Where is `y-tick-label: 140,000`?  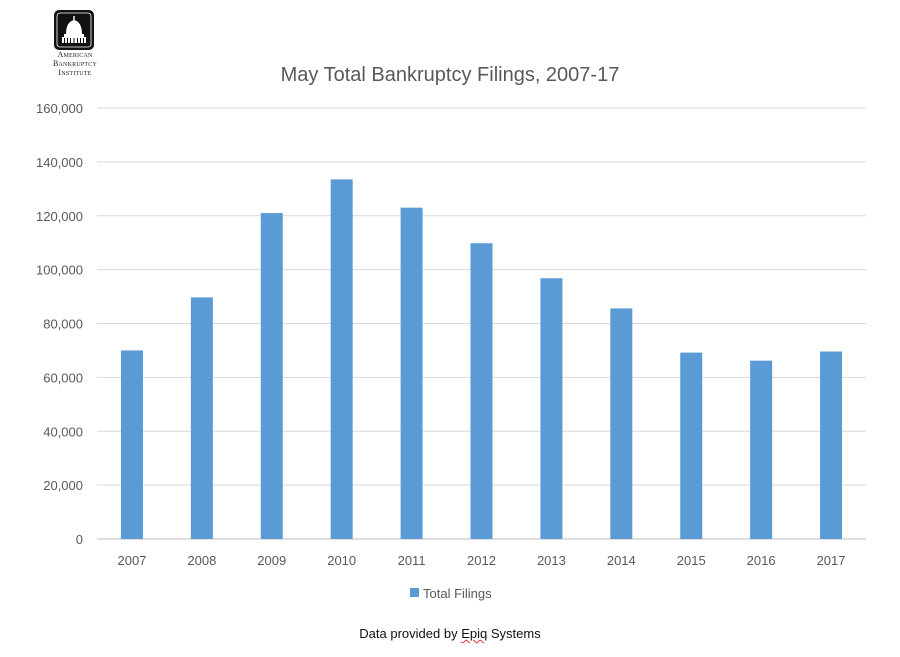 y-tick-label: 140,000 is located at coordinates (59, 162).